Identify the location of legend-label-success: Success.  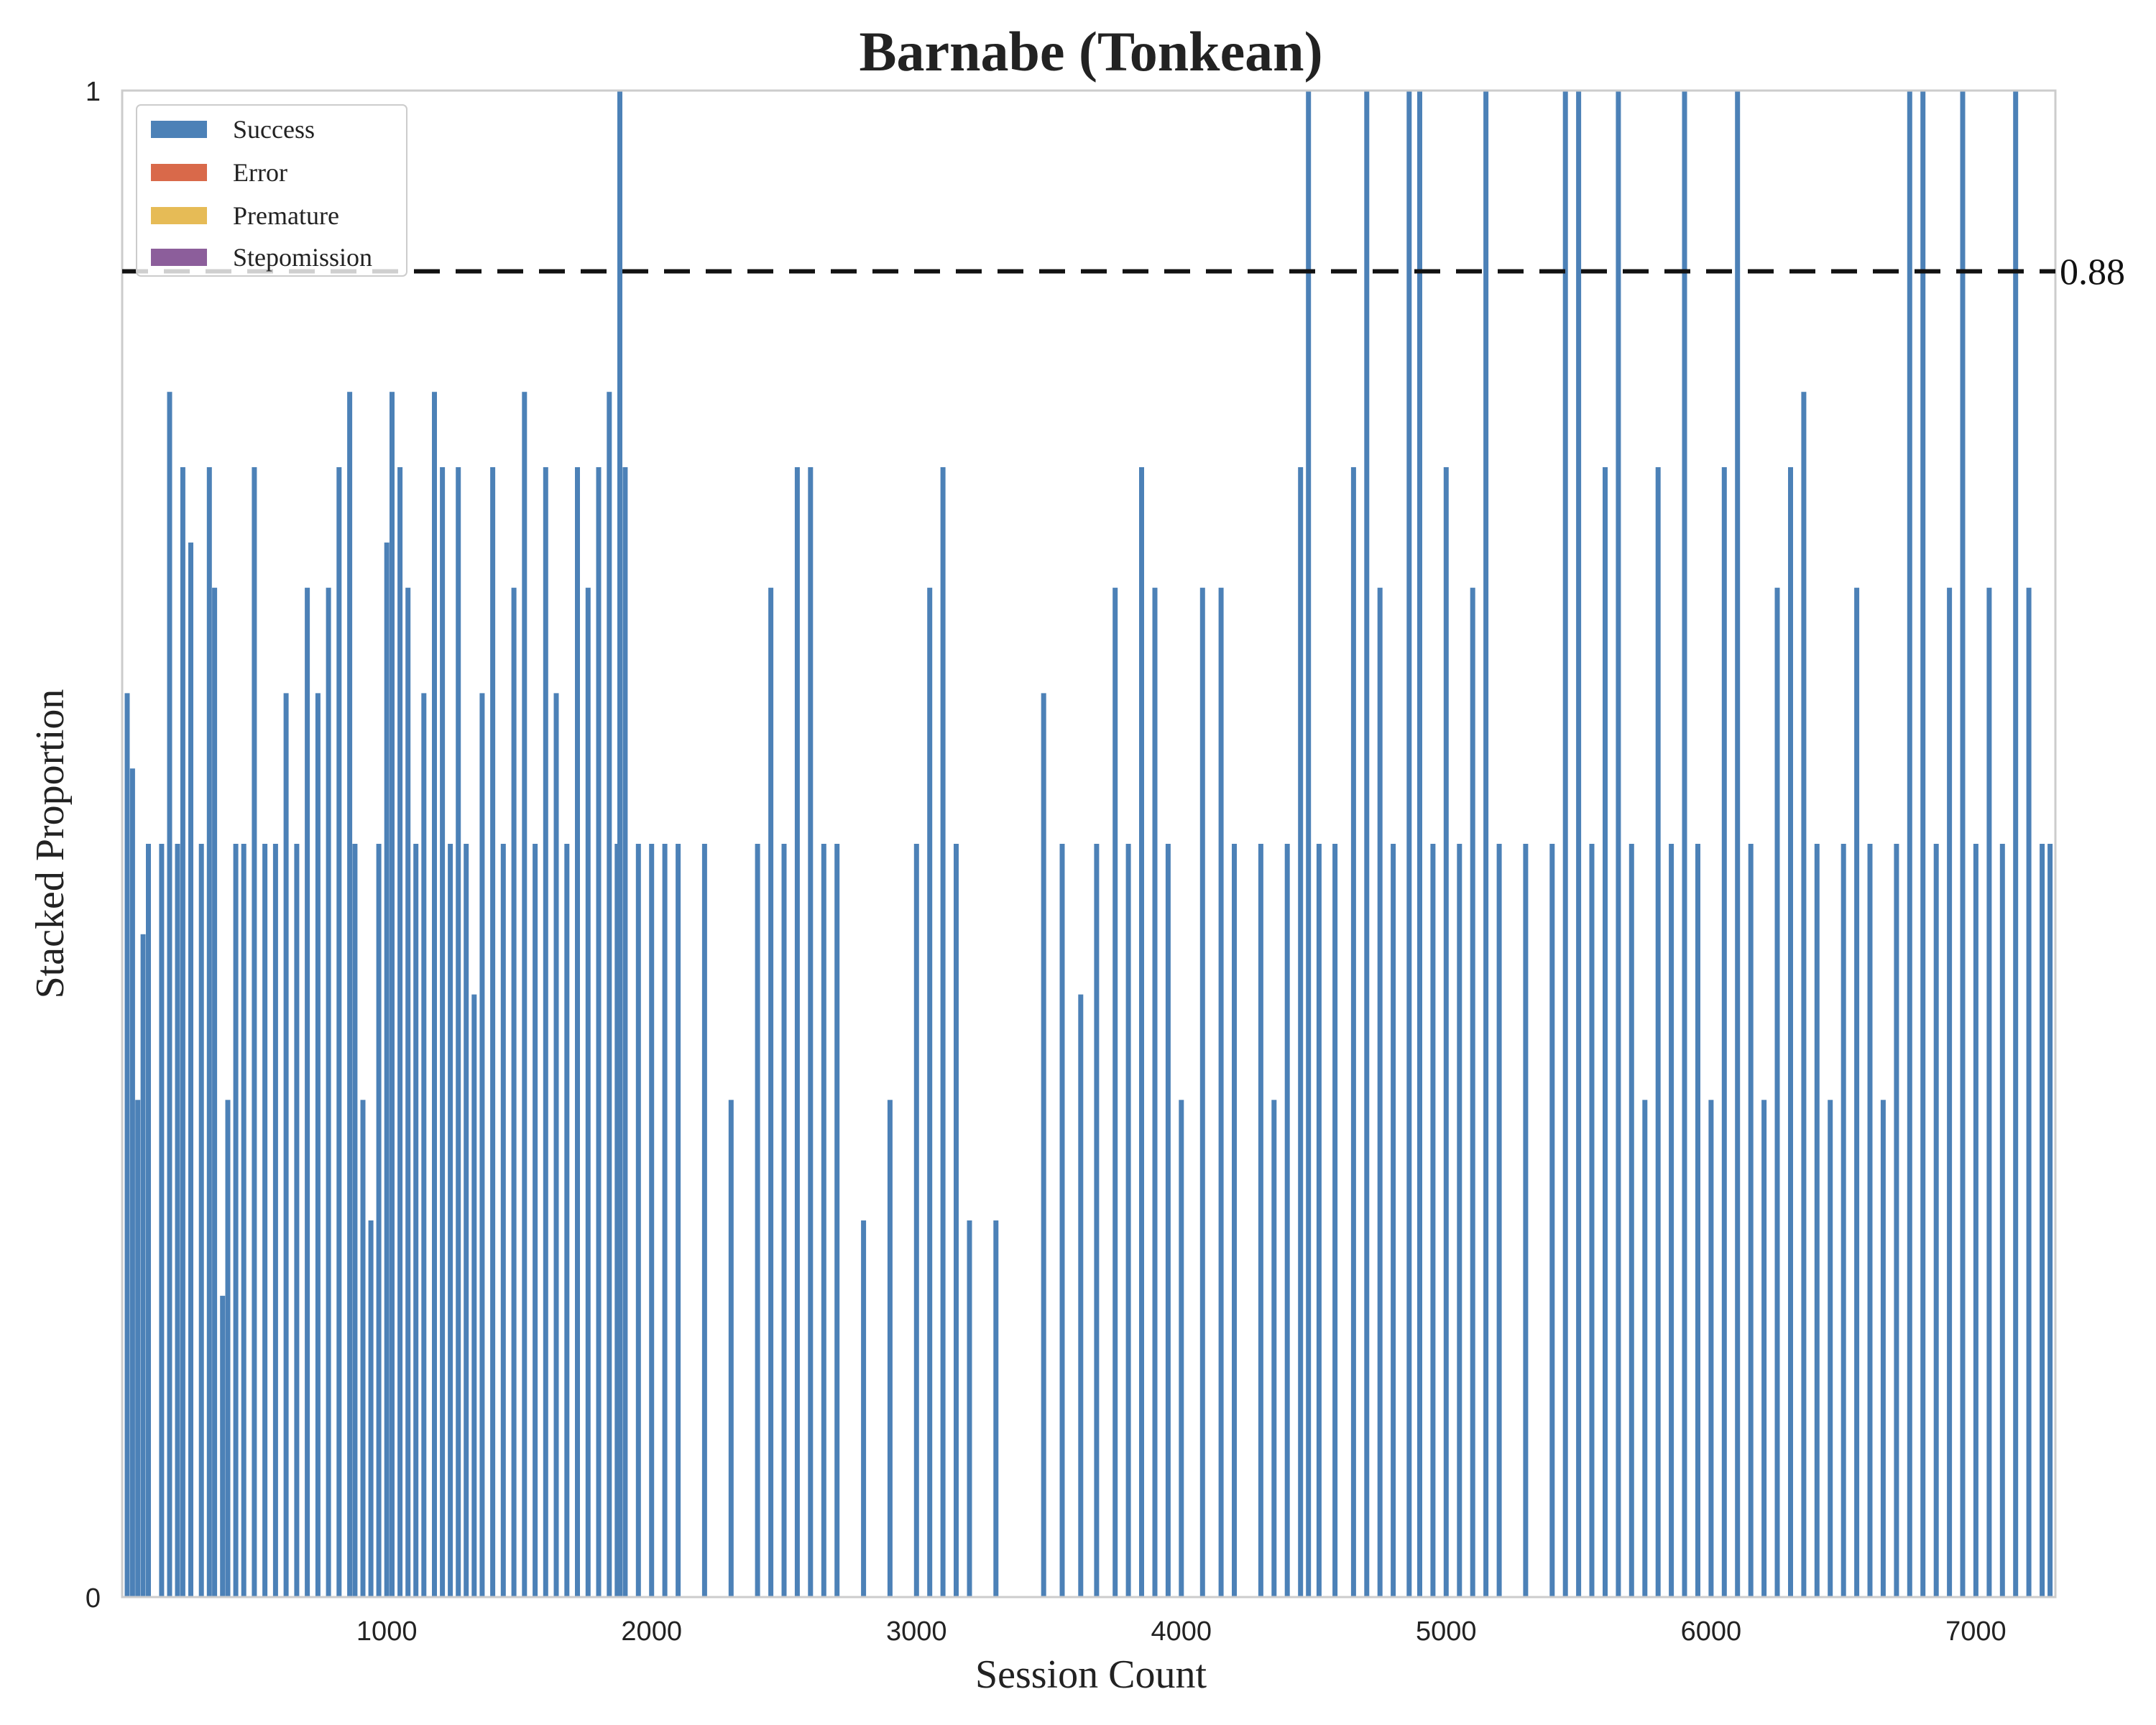
(274, 129).